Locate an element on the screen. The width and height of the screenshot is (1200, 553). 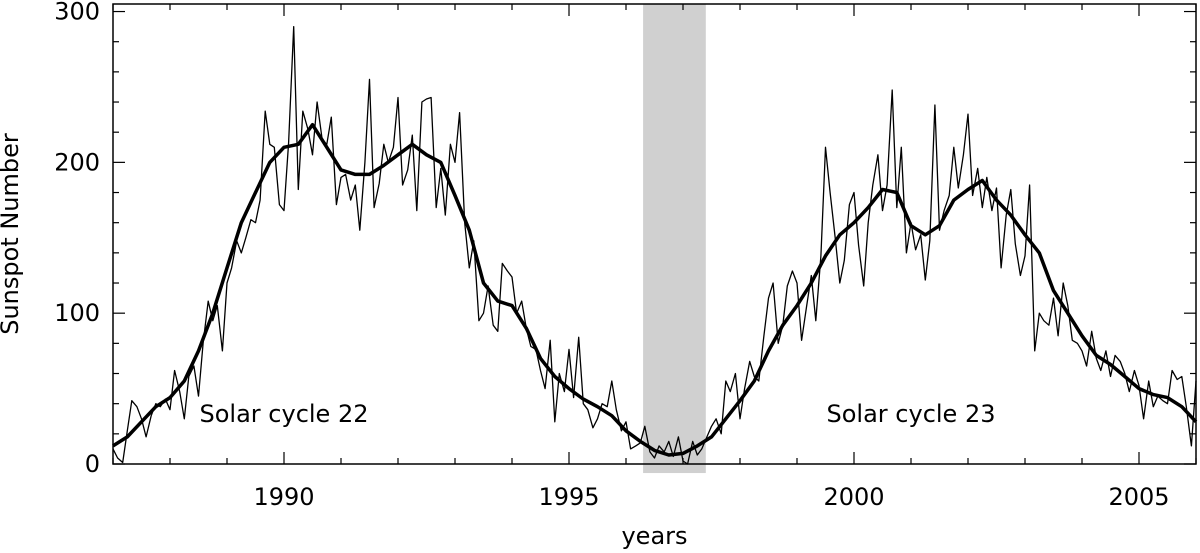
x-tick-label: 1995 is located at coordinates (568, 497).